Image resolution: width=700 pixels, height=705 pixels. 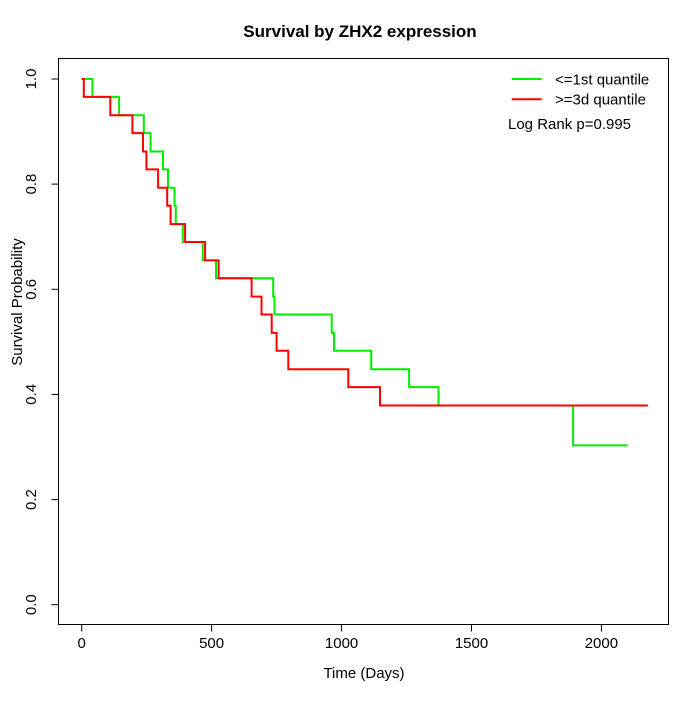 I want to click on y-tick-label: 0.0, so click(x=31, y=604).